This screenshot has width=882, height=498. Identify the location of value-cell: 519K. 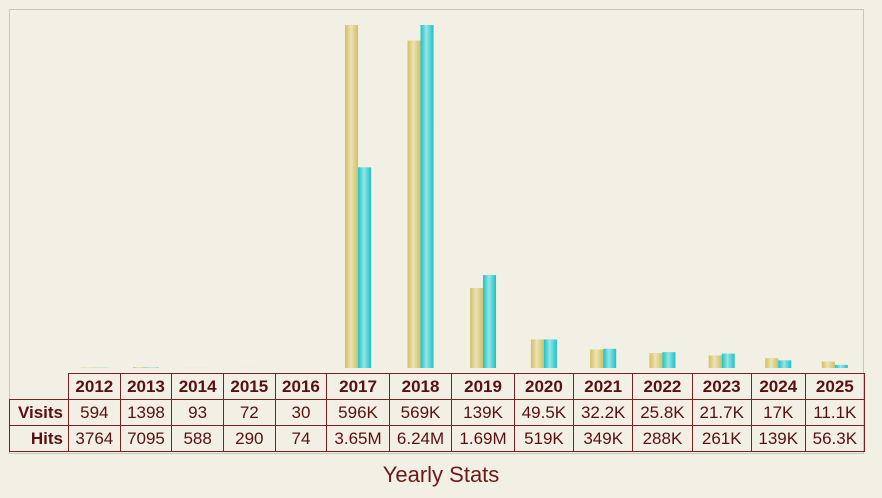
(544, 438).